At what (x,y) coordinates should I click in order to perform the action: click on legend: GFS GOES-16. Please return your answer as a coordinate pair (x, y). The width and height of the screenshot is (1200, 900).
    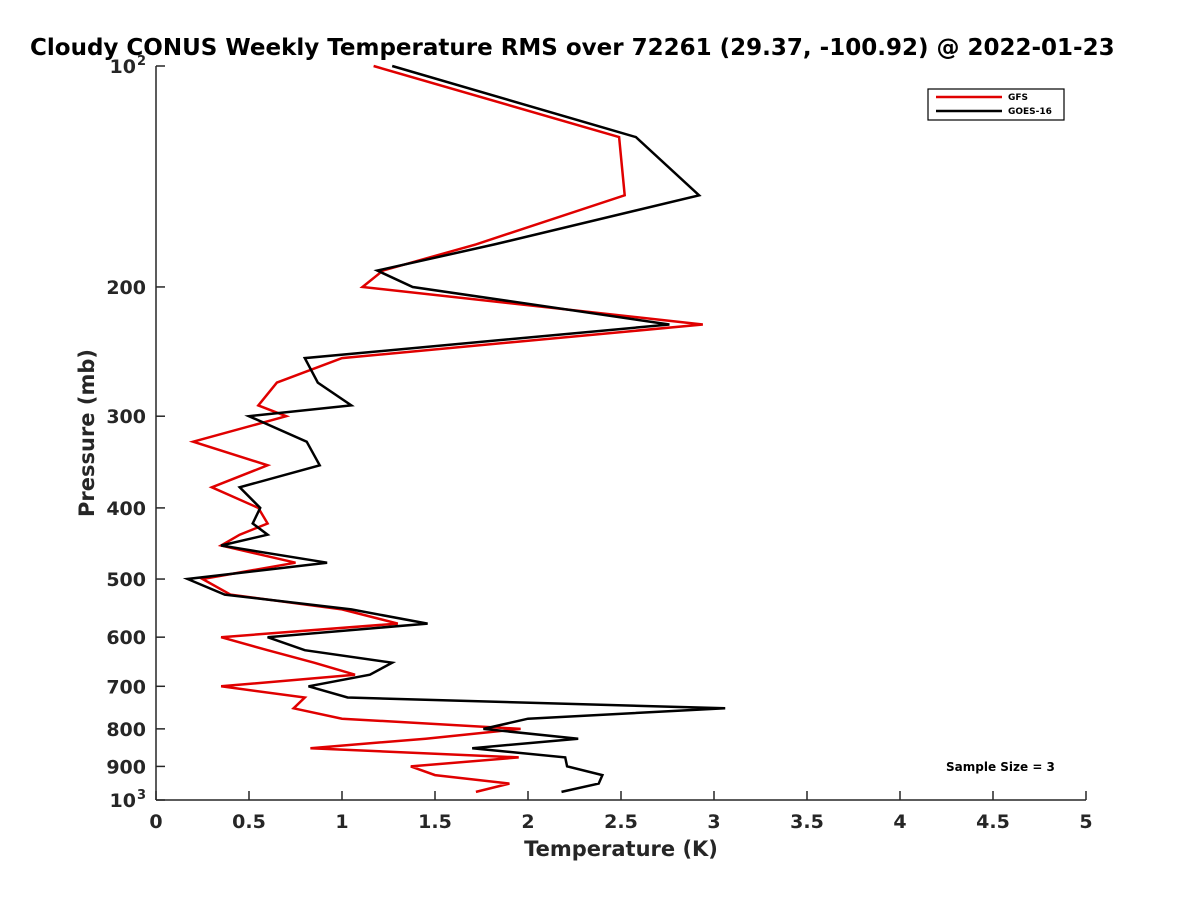
    Looking at the image, I should click on (996, 104).